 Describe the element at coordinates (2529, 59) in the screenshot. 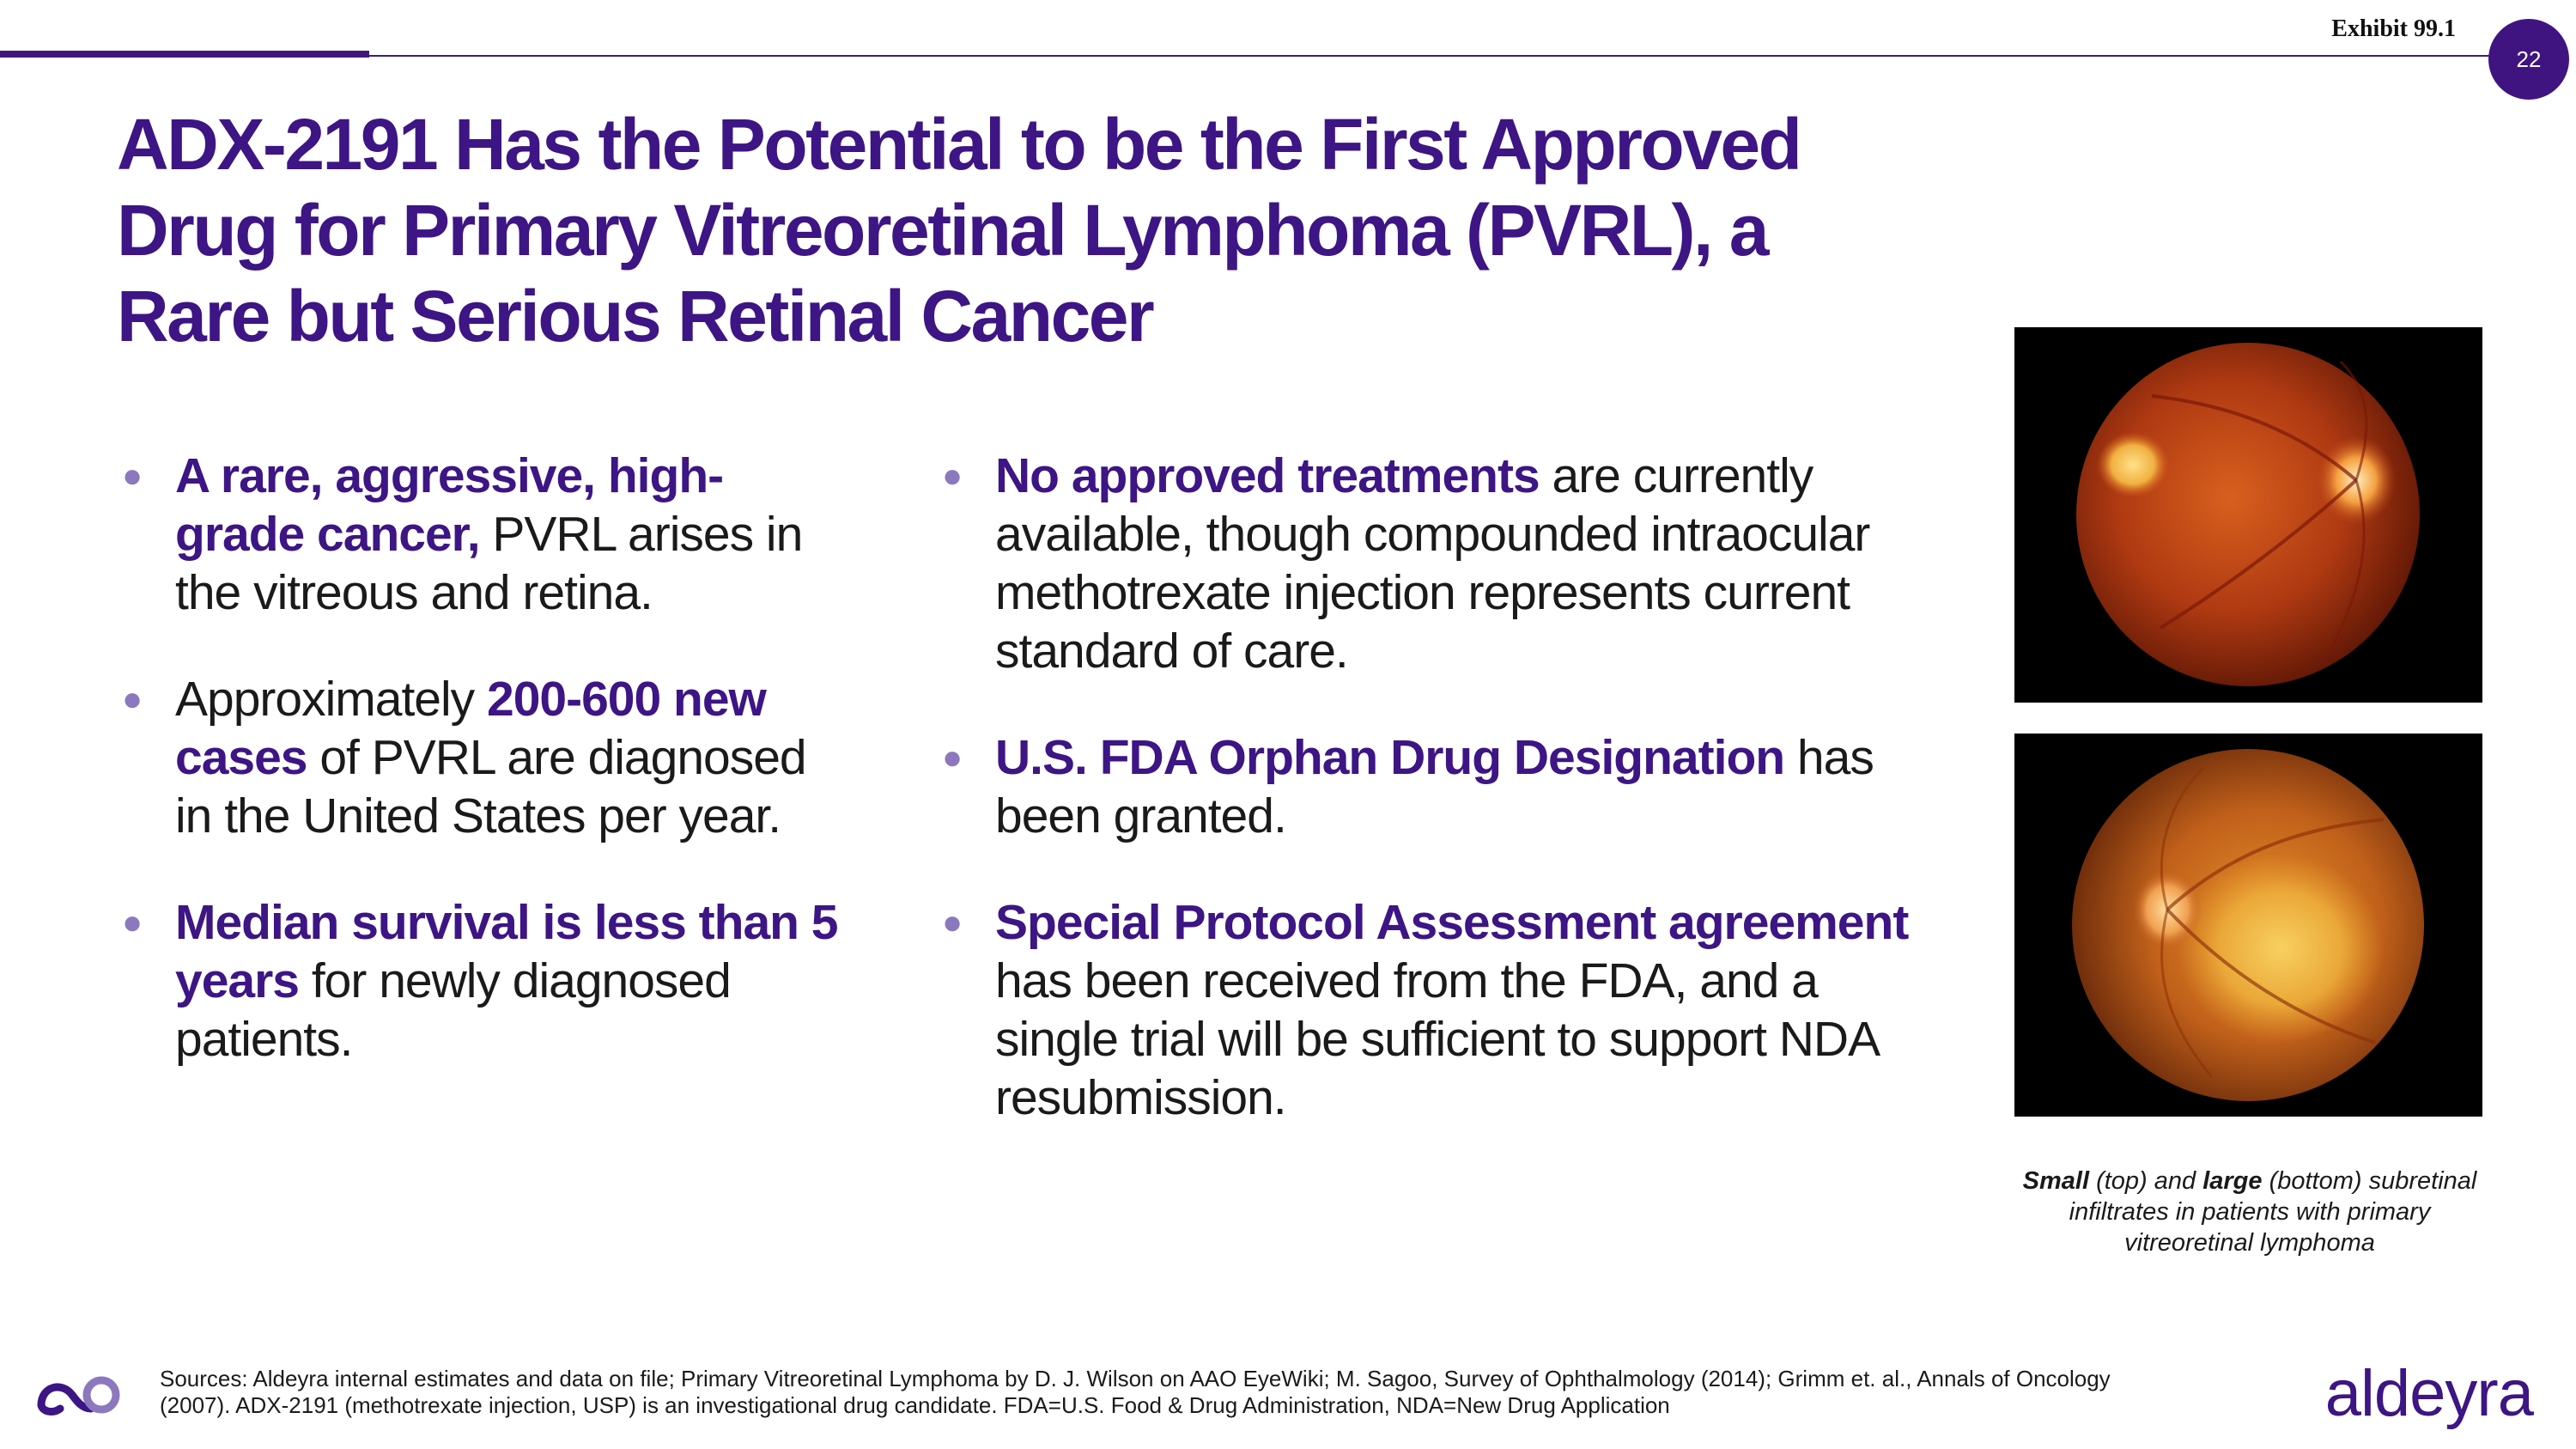

I see `page-number-badge: 22` at that location.